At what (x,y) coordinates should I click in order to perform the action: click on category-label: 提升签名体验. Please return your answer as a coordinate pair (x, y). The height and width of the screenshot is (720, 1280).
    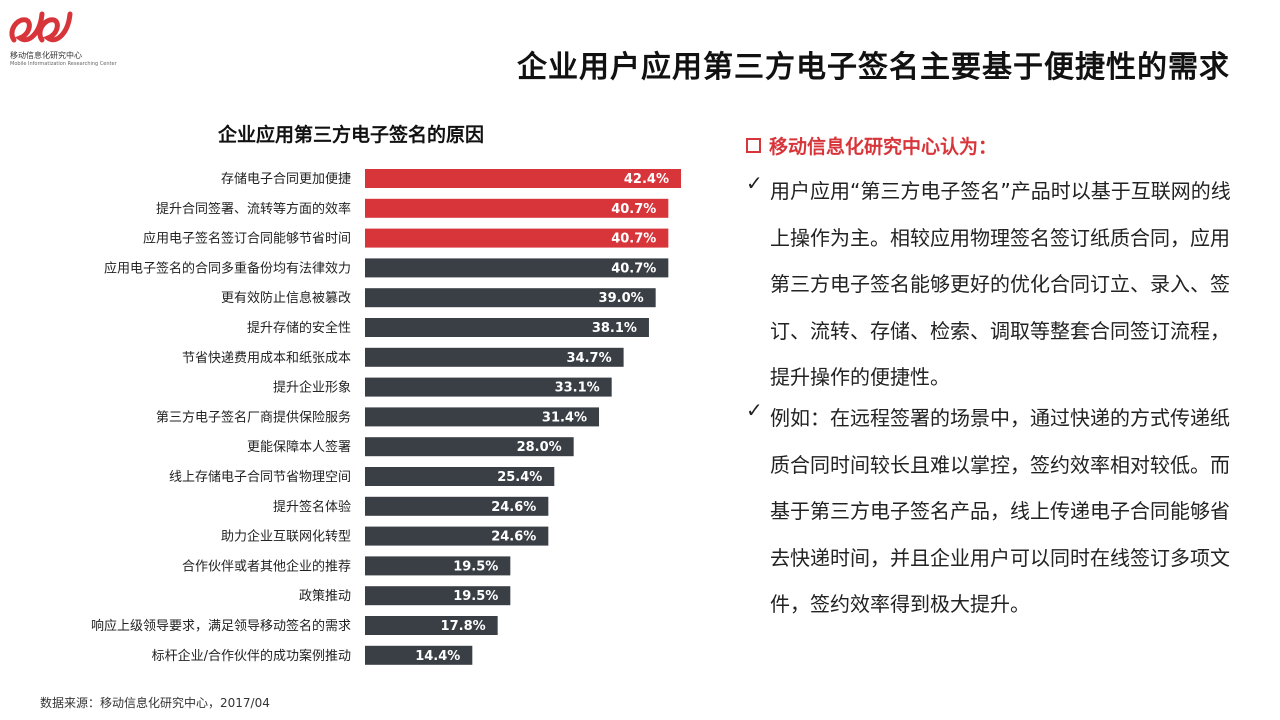
    Looking at the image, I should click on (312, 507).